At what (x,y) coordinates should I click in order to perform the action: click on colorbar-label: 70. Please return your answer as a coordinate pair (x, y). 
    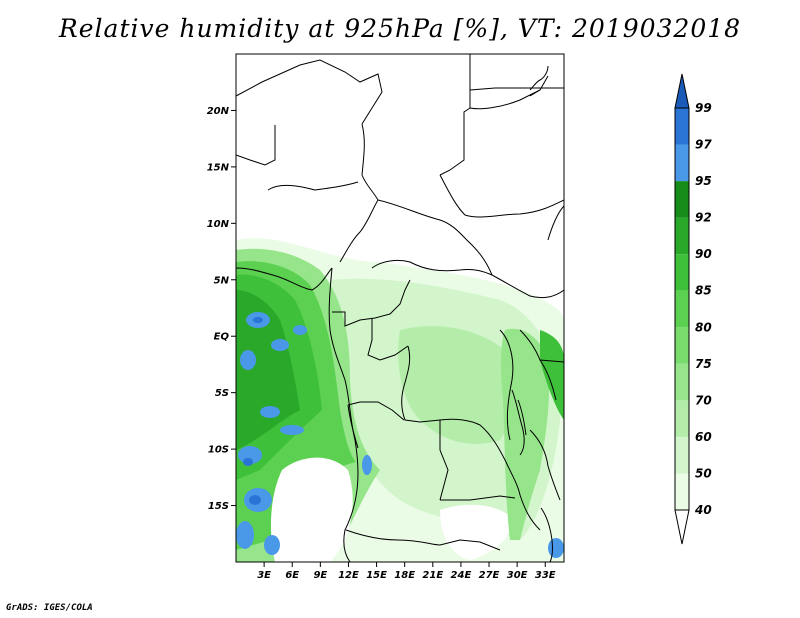
    Looking at the image, I should click on (703, 400).